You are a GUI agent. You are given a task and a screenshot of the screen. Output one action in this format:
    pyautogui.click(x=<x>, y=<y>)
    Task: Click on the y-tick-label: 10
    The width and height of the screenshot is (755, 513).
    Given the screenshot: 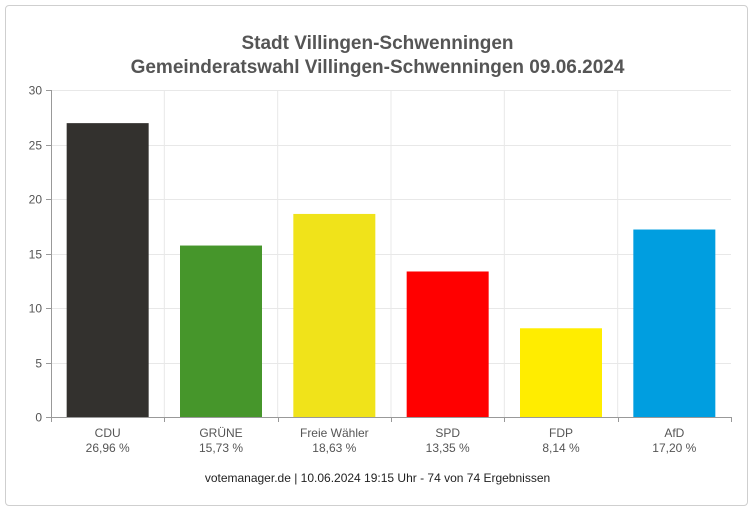 What is the action you would take?
    pyautogui.click(x=36, y=309)
    